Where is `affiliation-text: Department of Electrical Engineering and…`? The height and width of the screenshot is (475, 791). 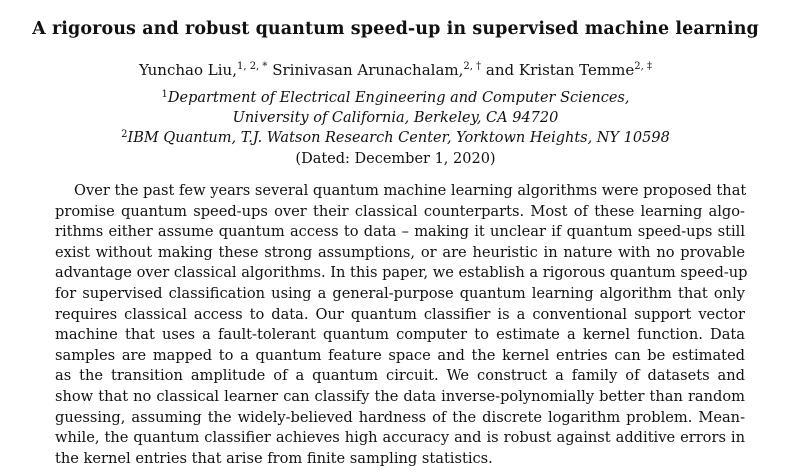
affiliation-text: Department of Electrical Engineering and… is located at coordinates (398, 98).